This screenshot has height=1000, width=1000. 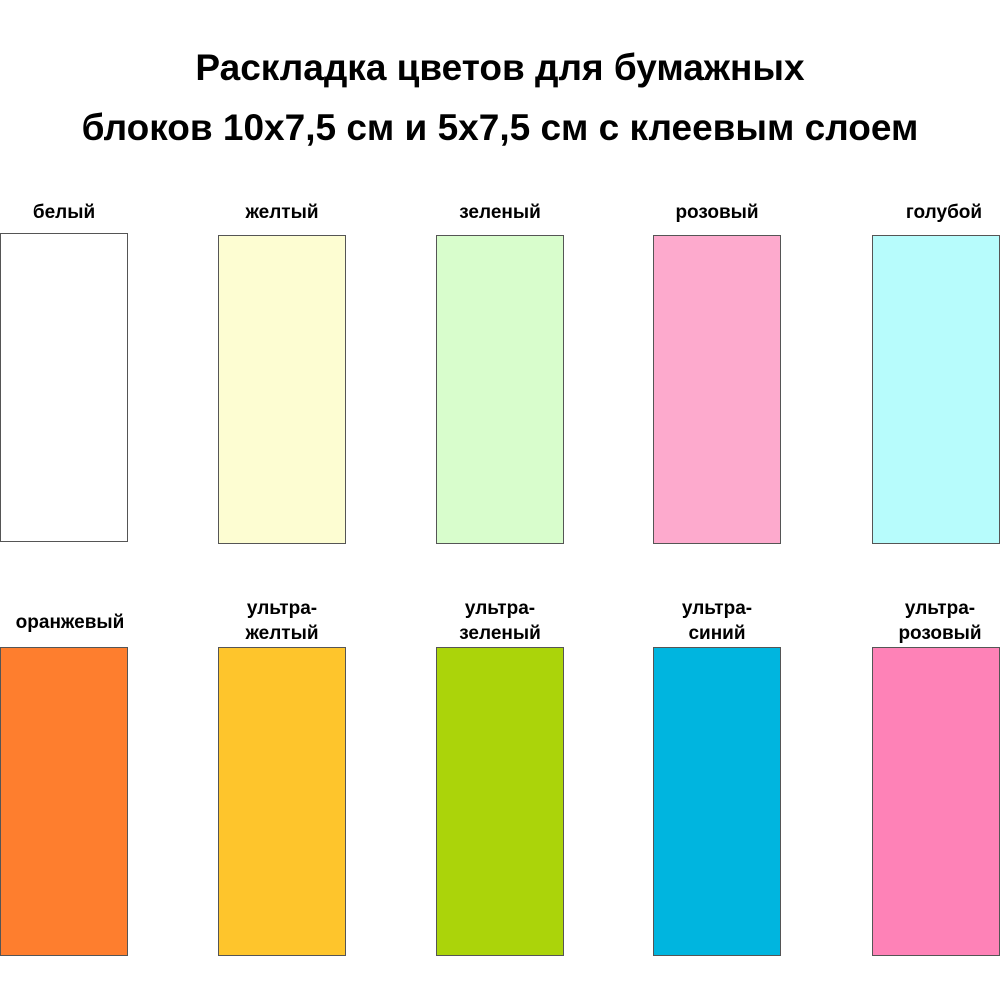 What do you see at coordinates (717, 212) in the screenshot?
I see `swatch-label: розовый` at bounding box center [717, 212].